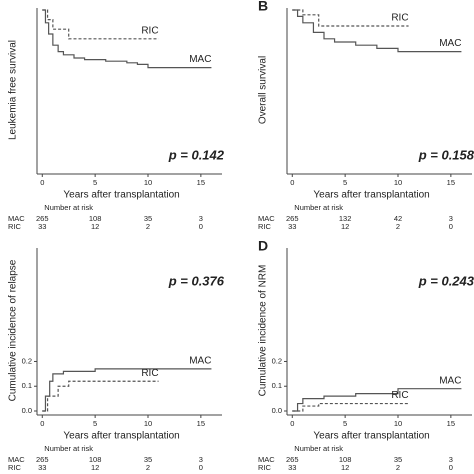  Describe the element at coordinates (263, 331) in the screenshot. I see `y-axis-label: Cumulative incidence of NRM` at that location.